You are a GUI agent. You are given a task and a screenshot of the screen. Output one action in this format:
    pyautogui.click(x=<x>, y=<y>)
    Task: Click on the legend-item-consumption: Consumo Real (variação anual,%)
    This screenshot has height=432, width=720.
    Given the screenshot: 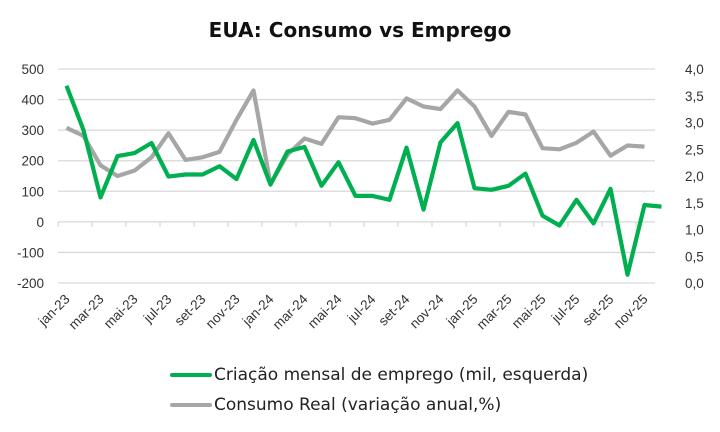 What is the action you would take?
    pyautogui.click(x=379, y=405)
    